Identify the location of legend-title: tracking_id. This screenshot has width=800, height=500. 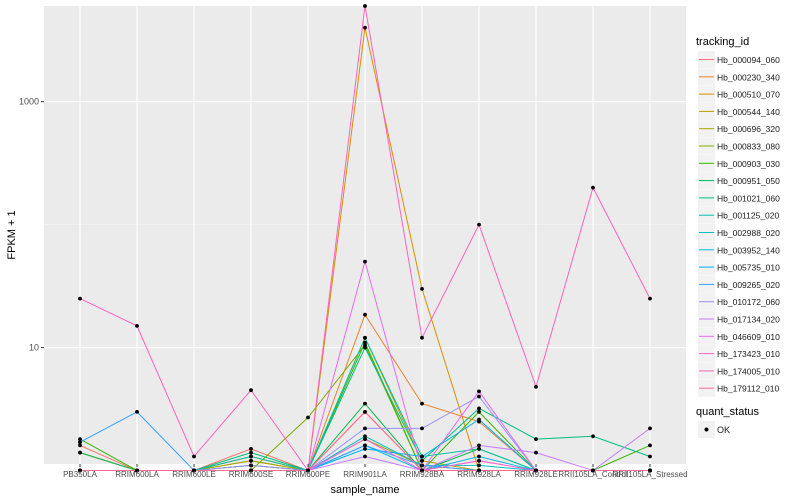
(722, 42).